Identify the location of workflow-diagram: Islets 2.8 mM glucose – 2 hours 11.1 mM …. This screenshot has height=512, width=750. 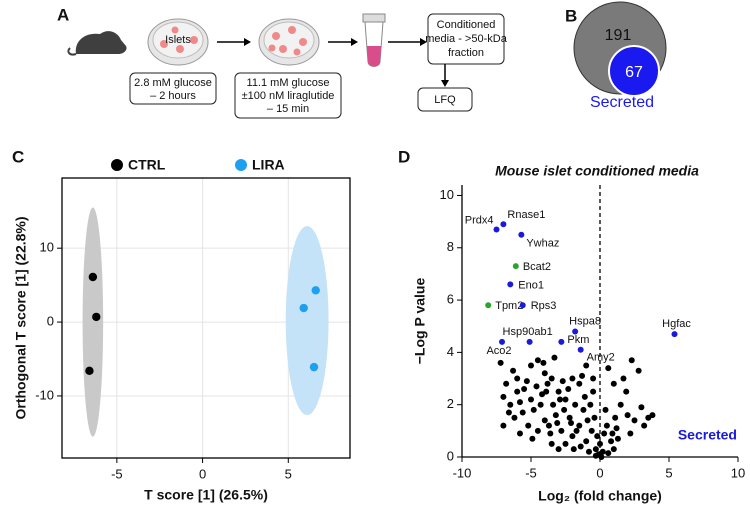
(287, 66).